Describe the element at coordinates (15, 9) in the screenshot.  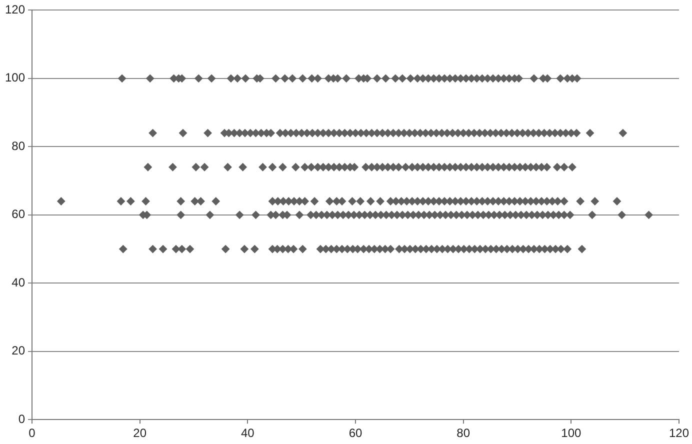
I see `y-tick-label: 120` at that location.